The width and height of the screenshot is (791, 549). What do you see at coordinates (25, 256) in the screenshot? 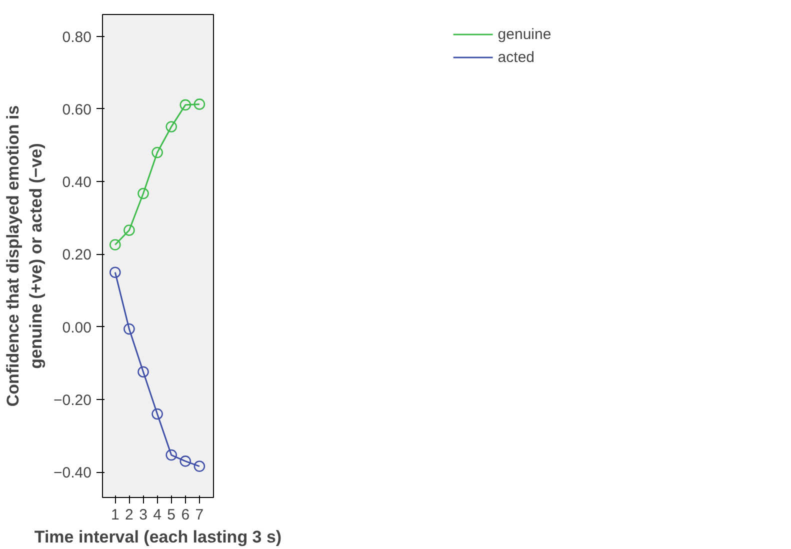
I see `y-axis-title: Confidence that displayed emotion is genuine (+ve) or acted (−ve)` at bounding box center [25, 256].